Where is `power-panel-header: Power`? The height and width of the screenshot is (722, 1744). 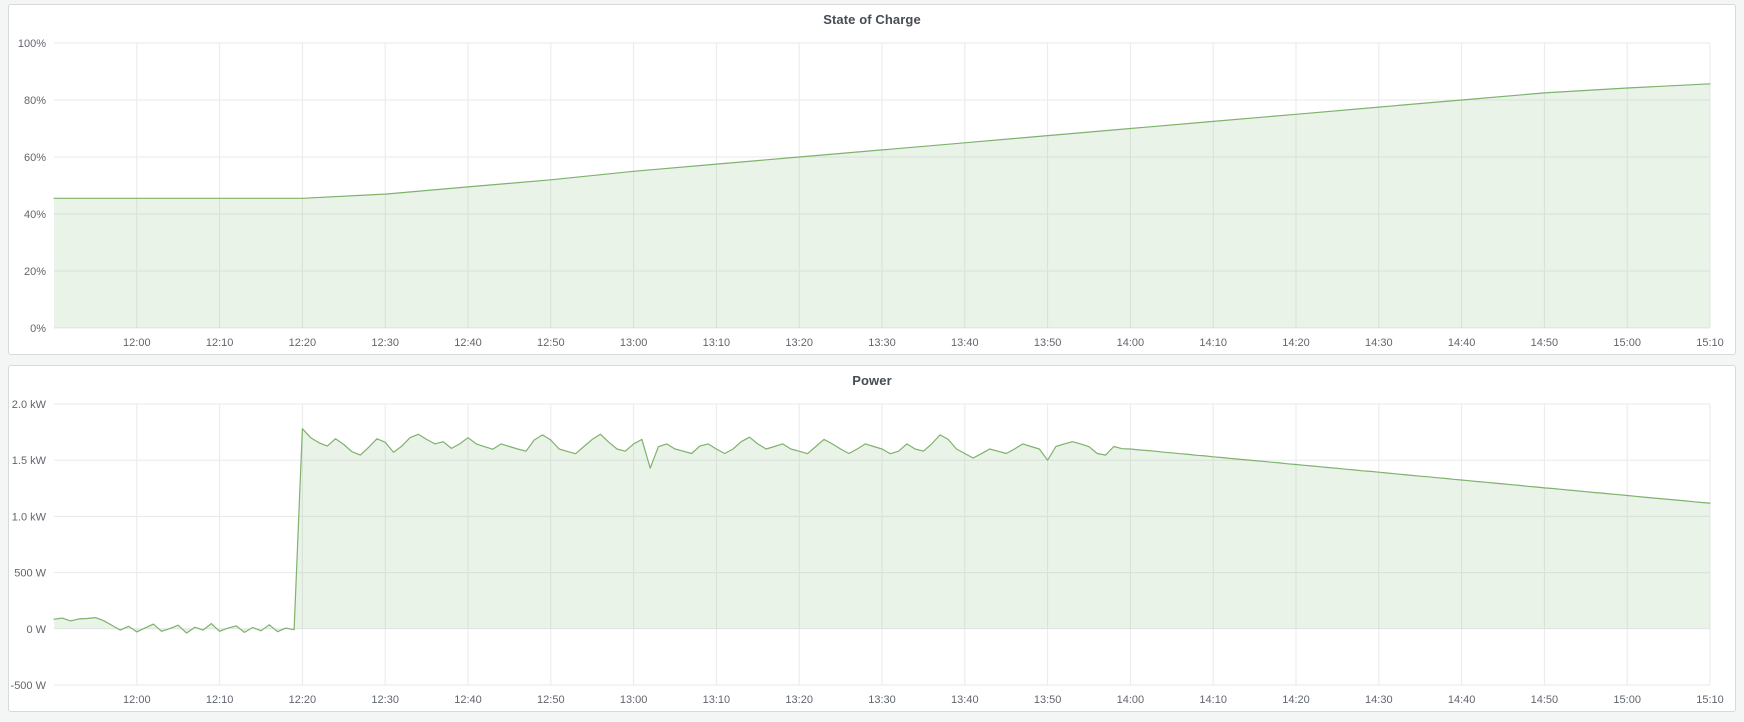
power-panel-header: Power is located at coordinates (872, 380).